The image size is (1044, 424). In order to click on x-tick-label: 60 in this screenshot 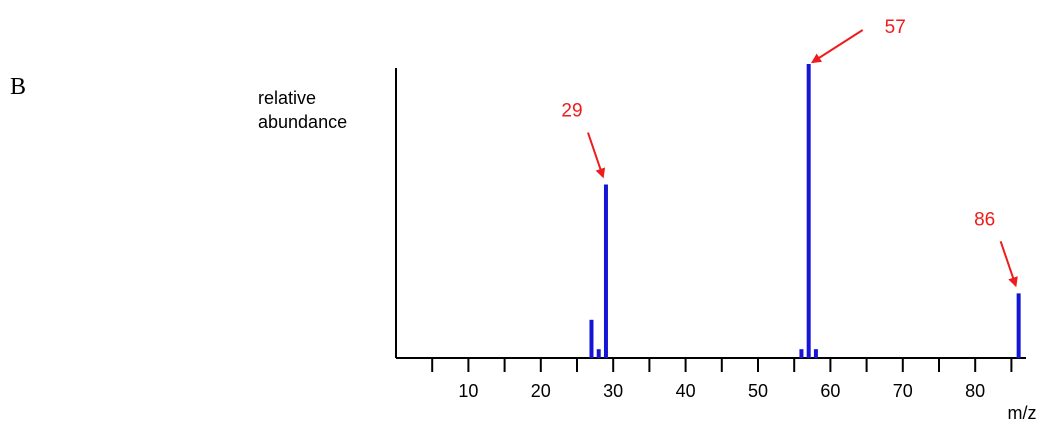, I will do `click(830, 391)`.